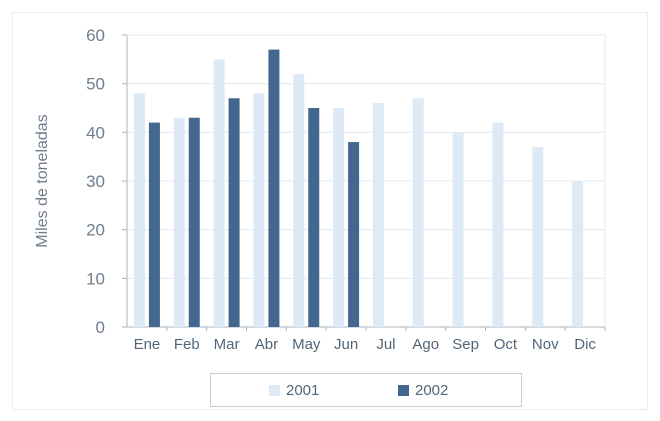 The width and height of the screenshot is (660, 421). Describe the element at coordinates (100, 327) in the screenshot. I see `y-tick-label: 0` at that location.